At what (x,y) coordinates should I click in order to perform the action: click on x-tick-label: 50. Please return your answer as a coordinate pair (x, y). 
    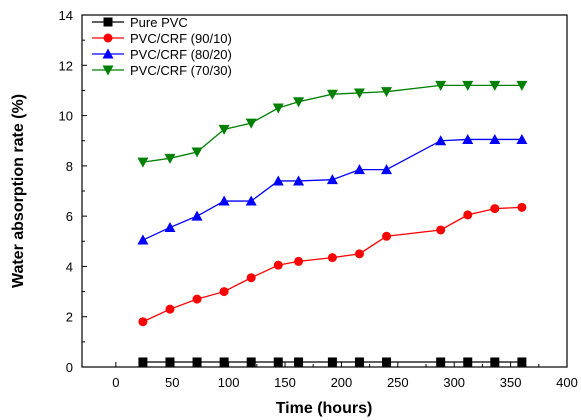
    Looking at the image, I should click on (172, 382).